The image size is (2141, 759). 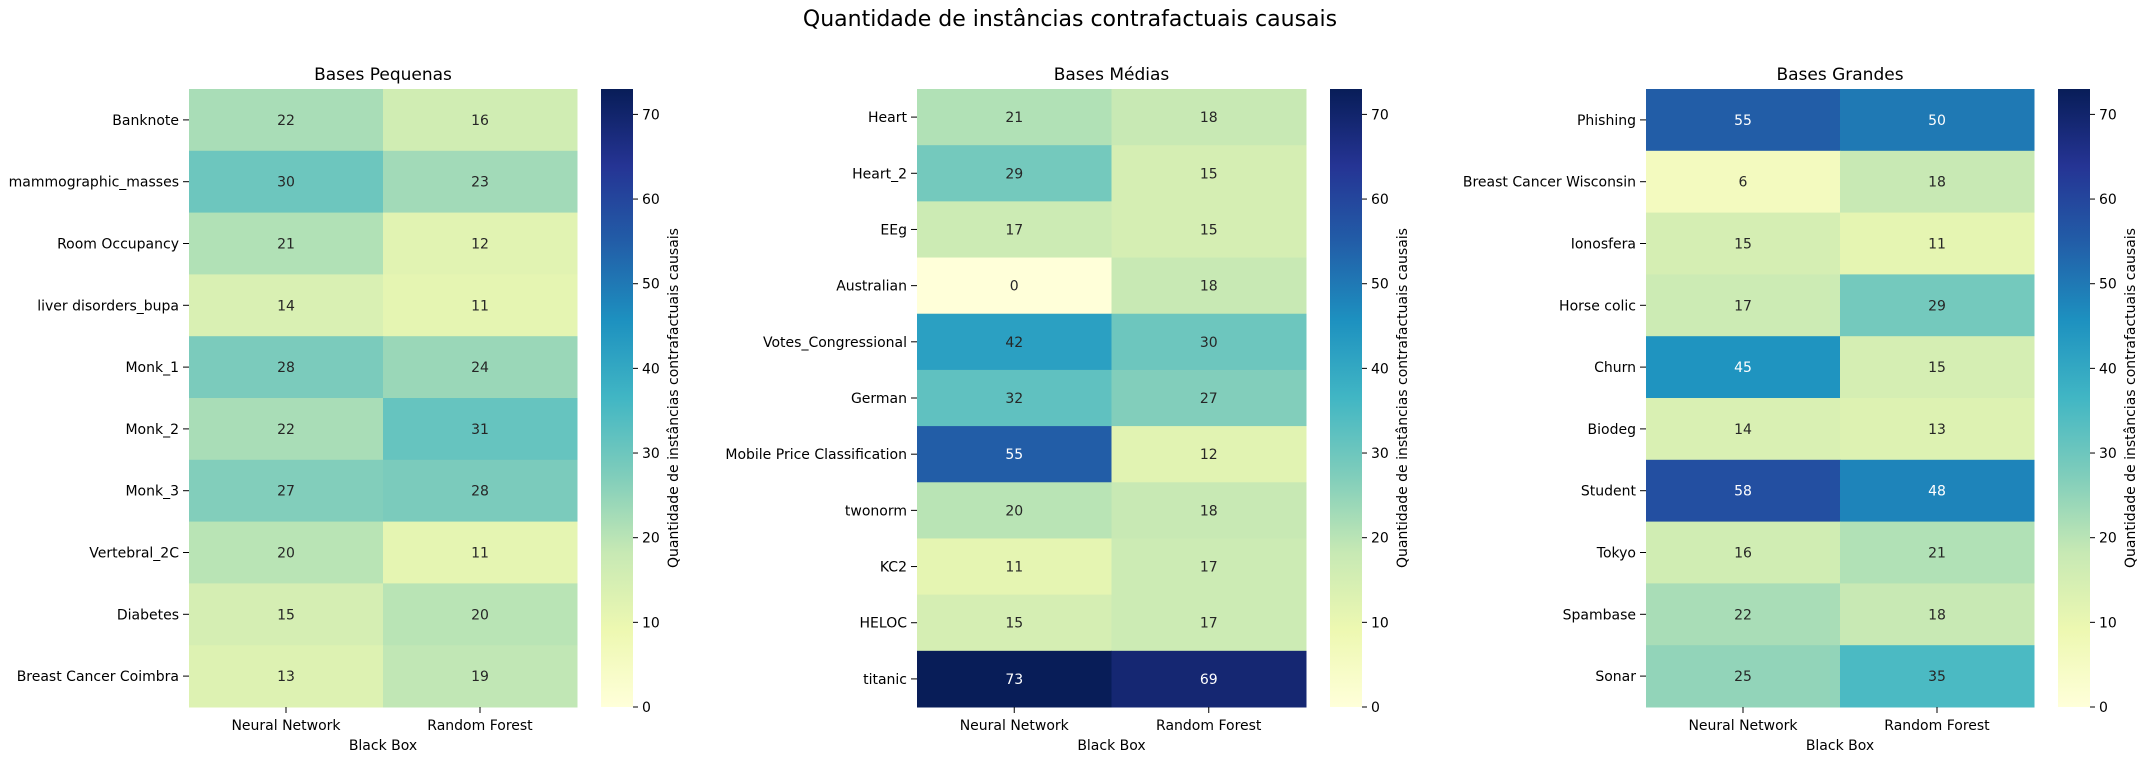 What do you see at coordinates (879, 174) in the screenshot?
I see `row-label: Heart_2` at bounding box center [879, 174].